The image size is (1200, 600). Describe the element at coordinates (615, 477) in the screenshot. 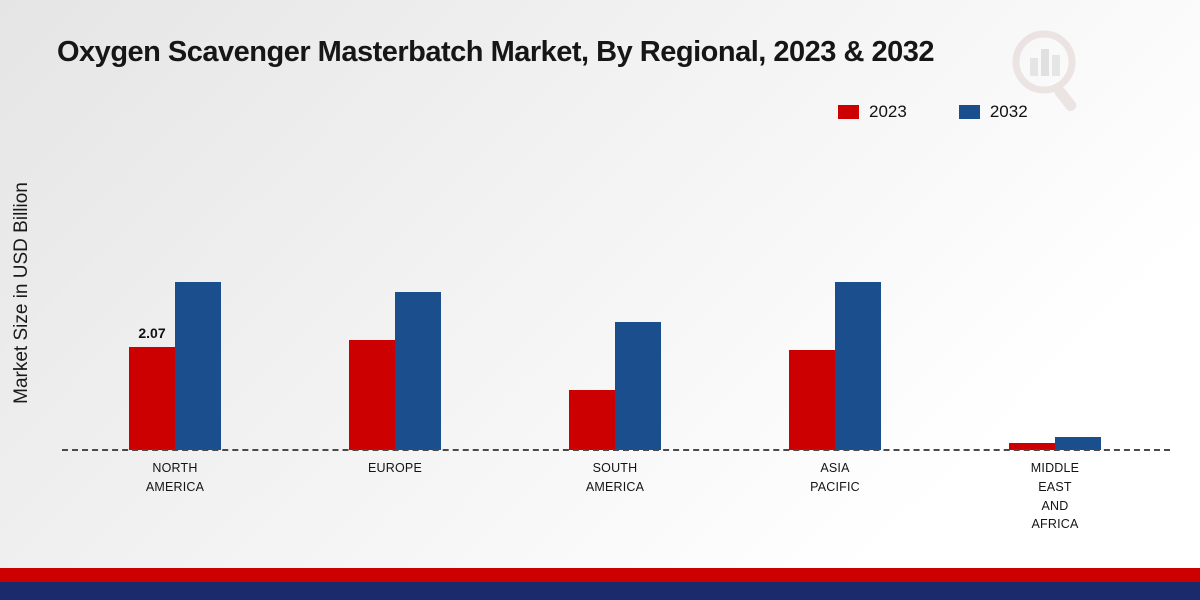

I see `category-label: SOUTH AMERICA` at that location.